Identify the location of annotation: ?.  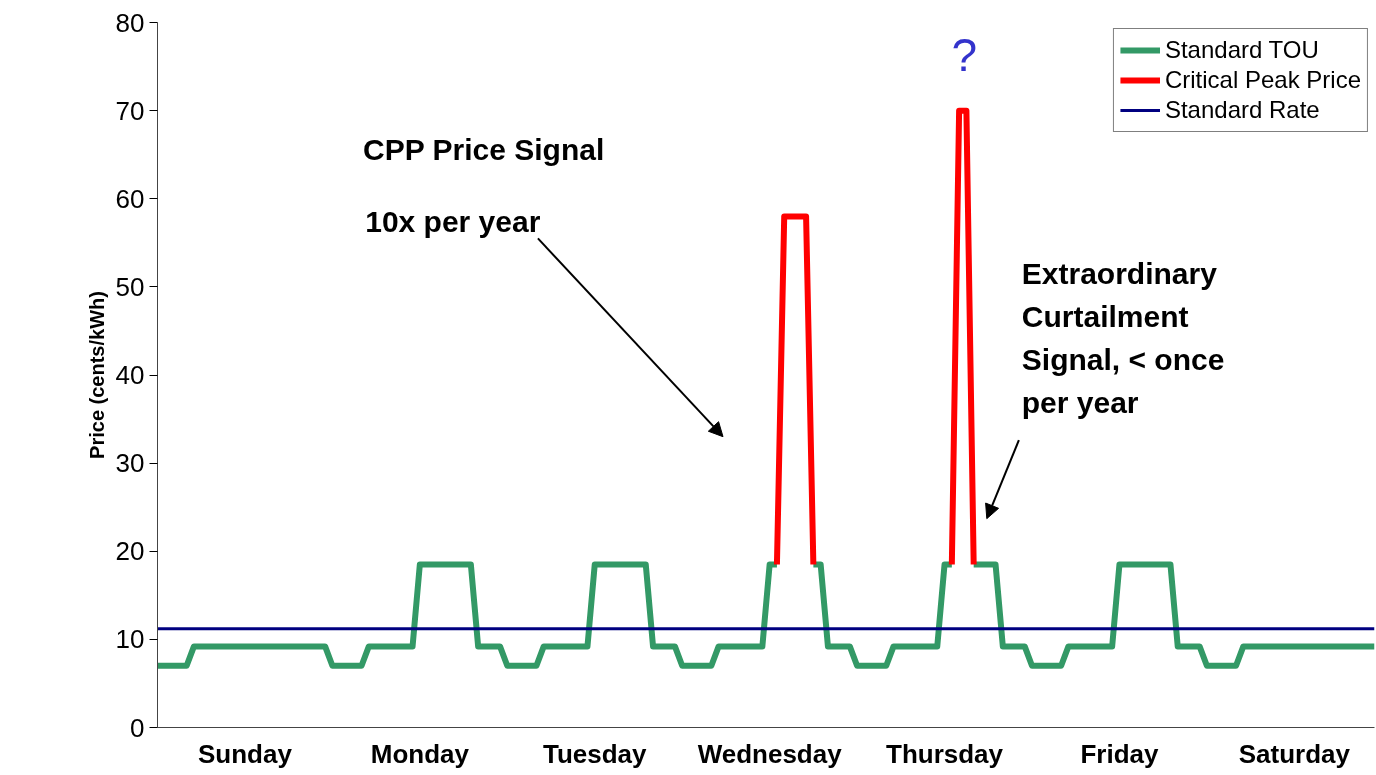
(964, 55).